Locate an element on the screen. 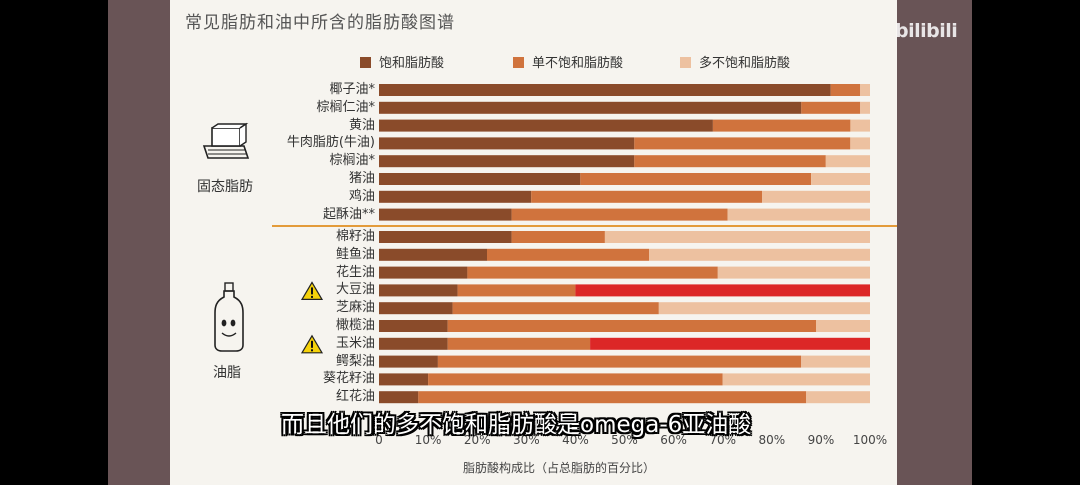 This screenshot has width=1080, height=485. category-label: 椰子油* is located at coordinates (352, 89).